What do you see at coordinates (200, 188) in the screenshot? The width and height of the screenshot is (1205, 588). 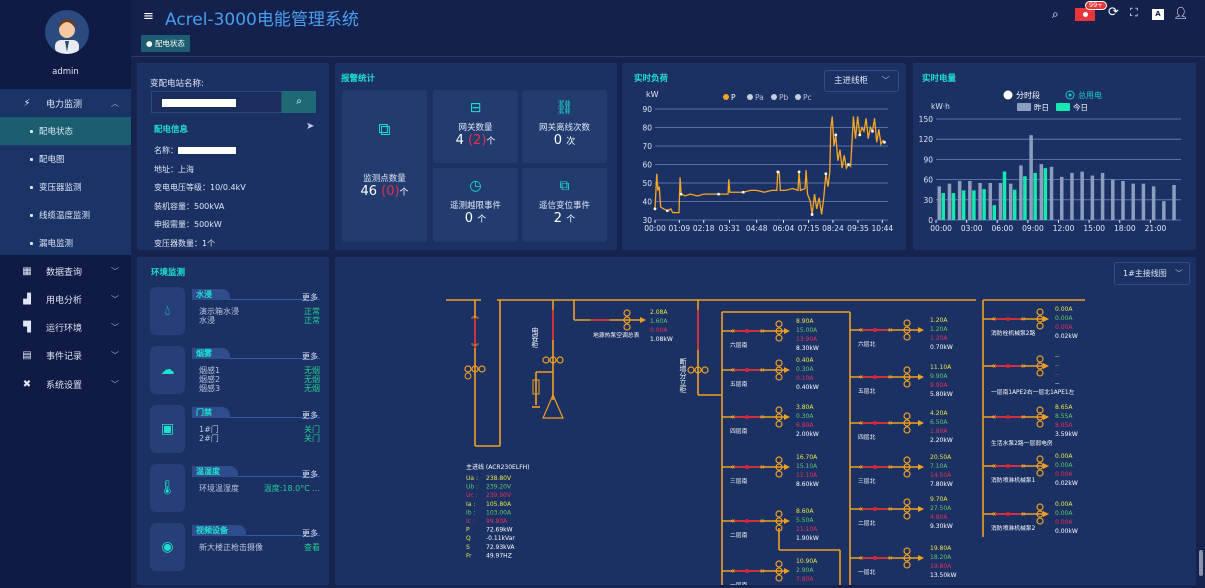 I see `info-row-voltage: 变电电压等级：10/0.4kV` at bounding box center [200, 188].